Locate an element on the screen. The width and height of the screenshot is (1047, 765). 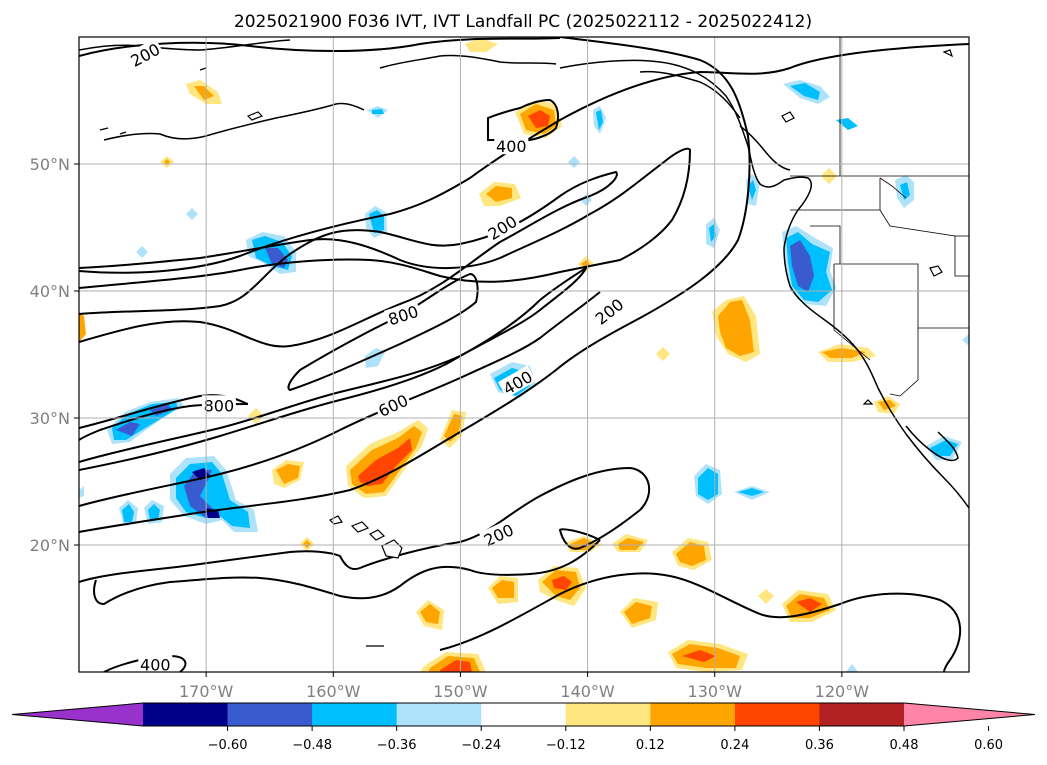
latitude-ticks: 20°N 30°N 40°N 50°N is located at coordinates (54, 355).